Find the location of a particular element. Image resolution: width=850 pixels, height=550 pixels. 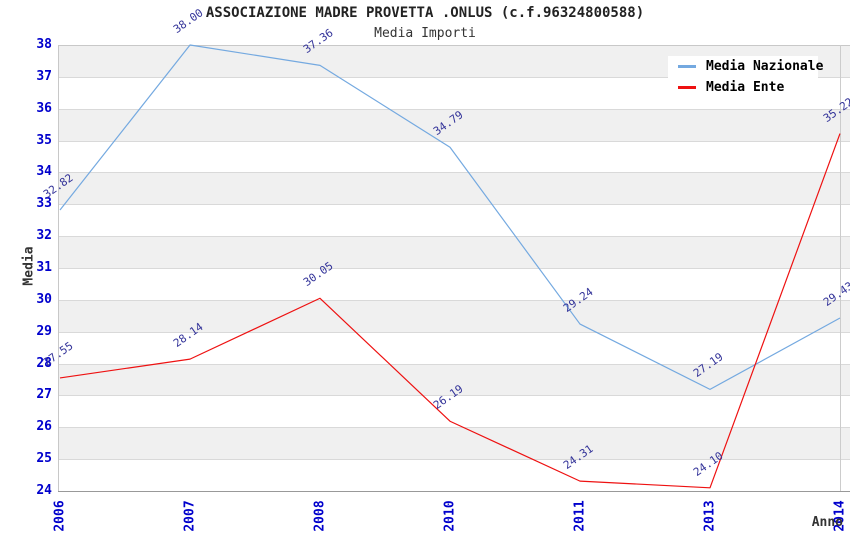

y-tick-label: 31 is located at coordinates (44, 267).